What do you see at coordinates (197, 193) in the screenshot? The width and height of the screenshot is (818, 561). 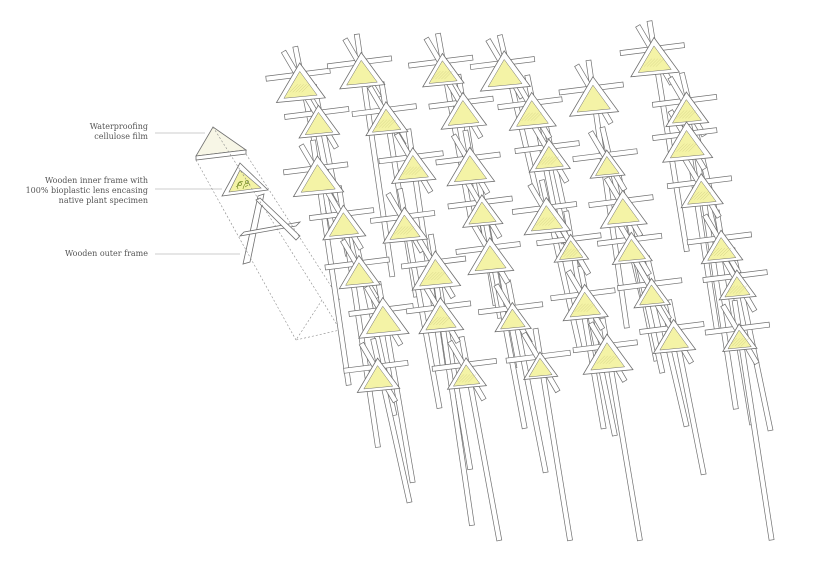 I see `leader-lines` at bounding box center [197, 193].